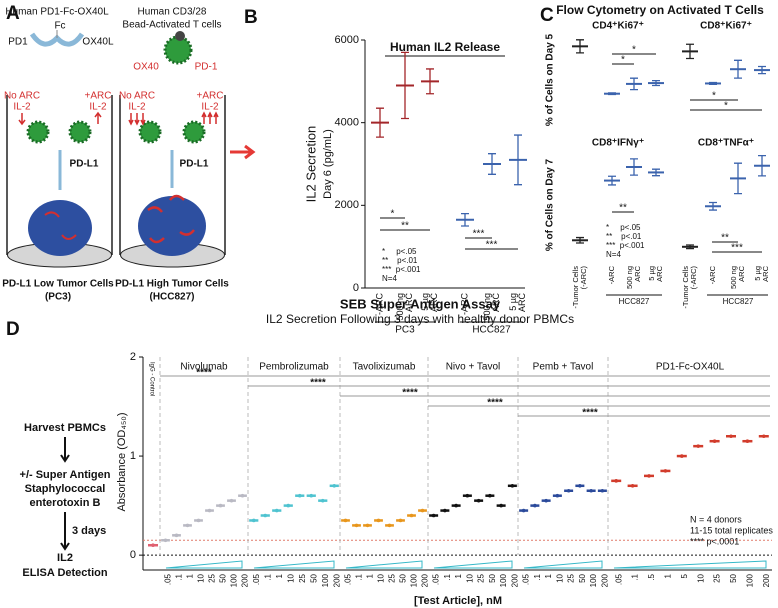  What do you see at coordinates (733, 277) in the screenshot?
I see `x-tick-label: 500 ng` at bounding box center [733, 277].